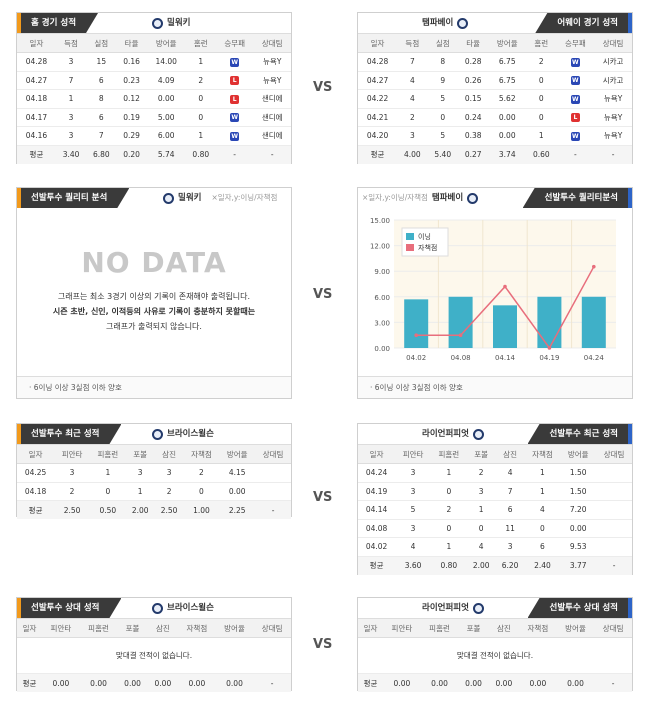  What do you see at coordinates (495, 608) in the screenshot?
I see `panel-header: 라이언퍼피엇 선발투수 상대 성적` at bounding box center [495, 608].